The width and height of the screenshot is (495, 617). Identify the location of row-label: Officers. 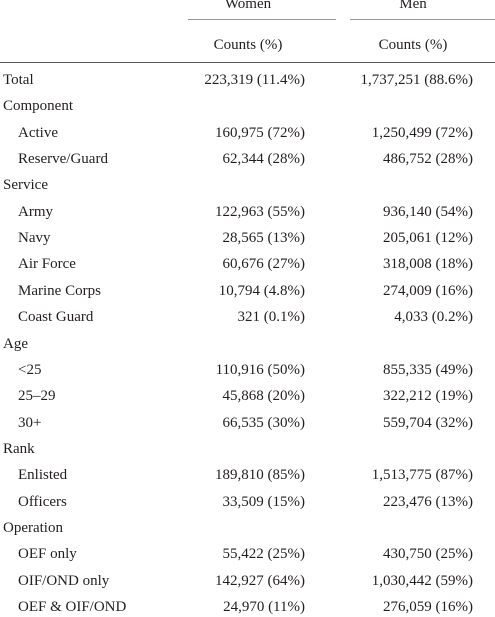
(42, 501).